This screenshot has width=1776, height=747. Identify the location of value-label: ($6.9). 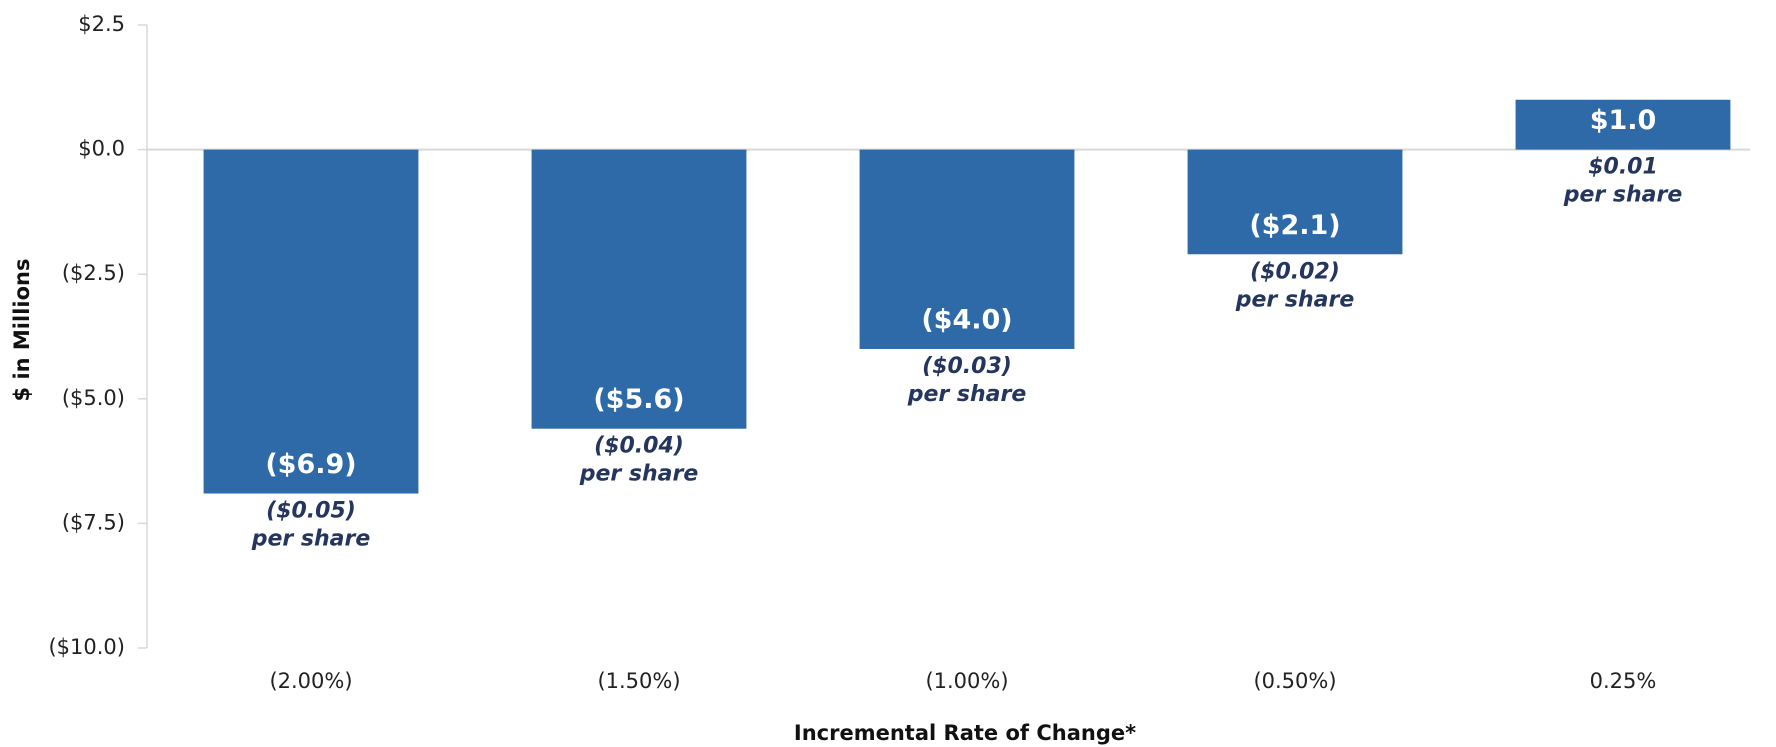
(310, 464).